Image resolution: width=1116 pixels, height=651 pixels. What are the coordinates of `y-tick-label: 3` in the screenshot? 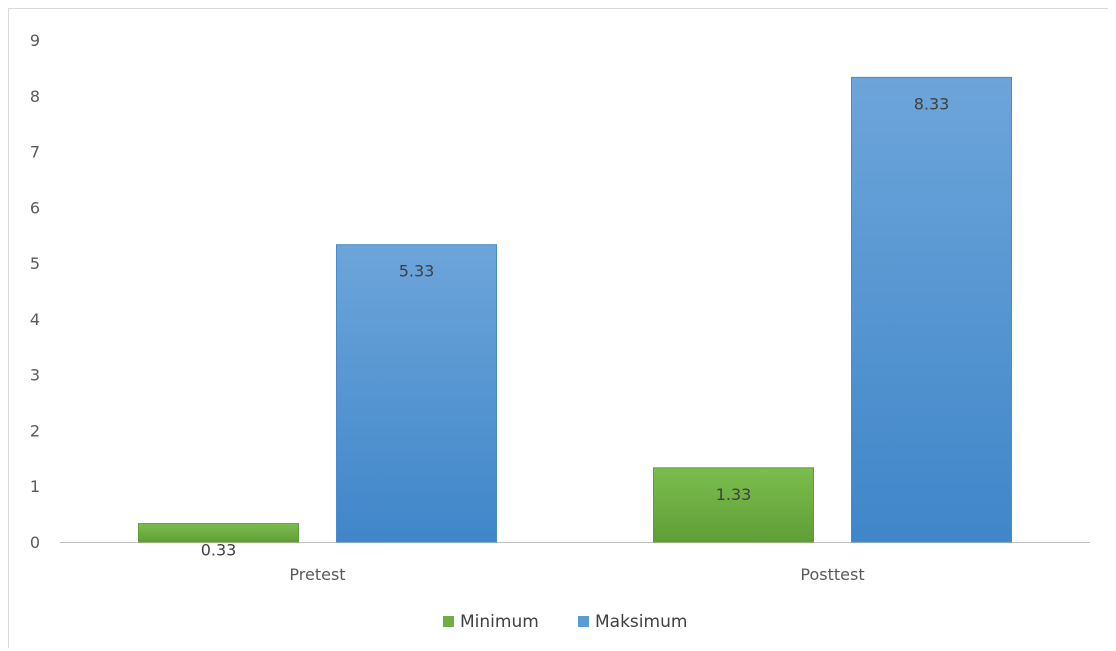 It's located at (35, 375).